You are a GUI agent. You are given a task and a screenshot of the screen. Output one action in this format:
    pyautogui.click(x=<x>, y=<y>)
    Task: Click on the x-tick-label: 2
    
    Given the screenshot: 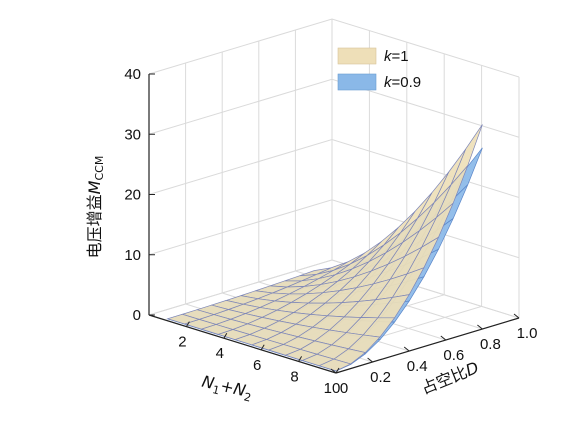 What is the action you would take?
    pyautogui.click(x=182, y=342)
    